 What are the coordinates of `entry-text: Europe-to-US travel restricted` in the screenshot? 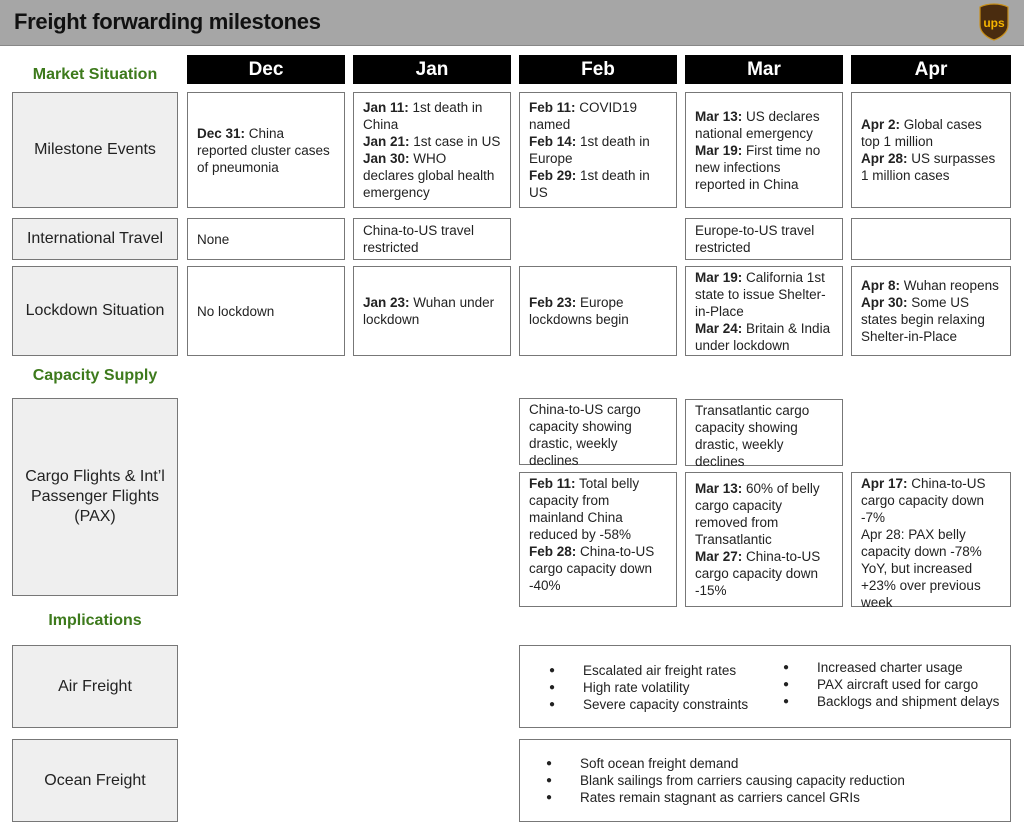 It's located at (755, 239).